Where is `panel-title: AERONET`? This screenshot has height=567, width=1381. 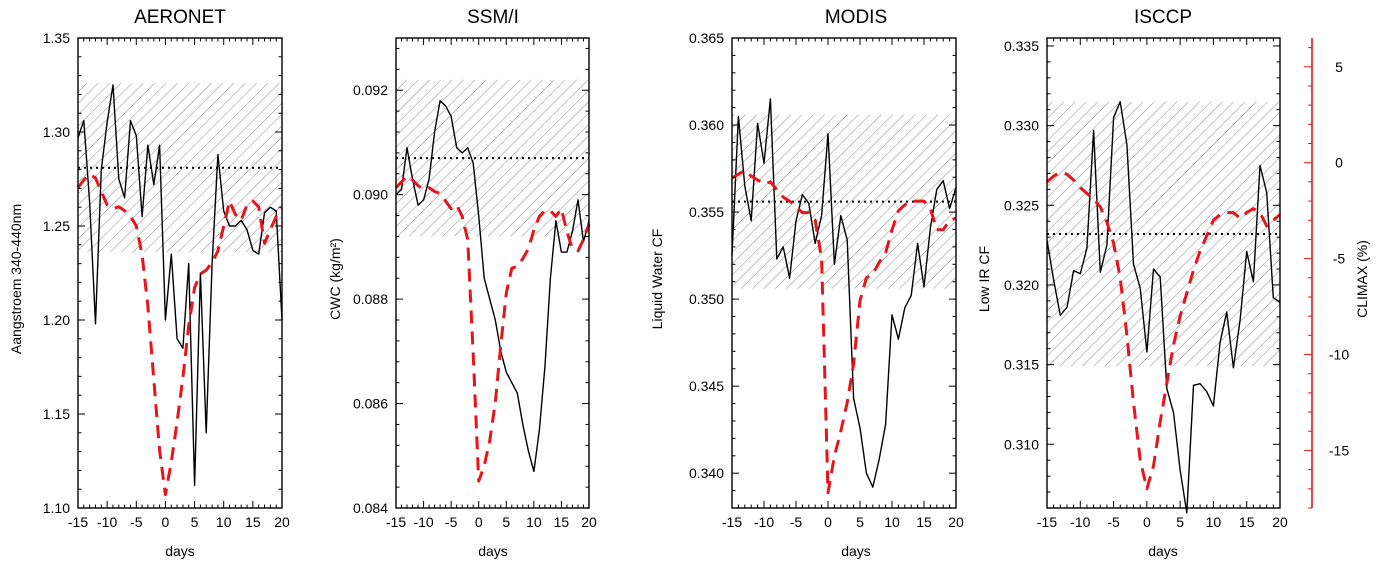
panel-title: AERONET is located at coordinates (180, 17).